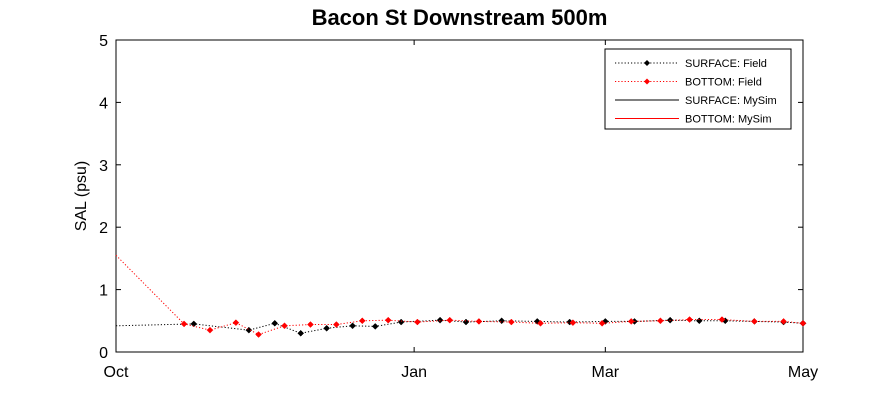 This screenshot has width=887, height=414. Describe the element at coordinates (728, 120) in the screenshot. I see `legend-entry-3: BOTTOM: MySim` at that location.